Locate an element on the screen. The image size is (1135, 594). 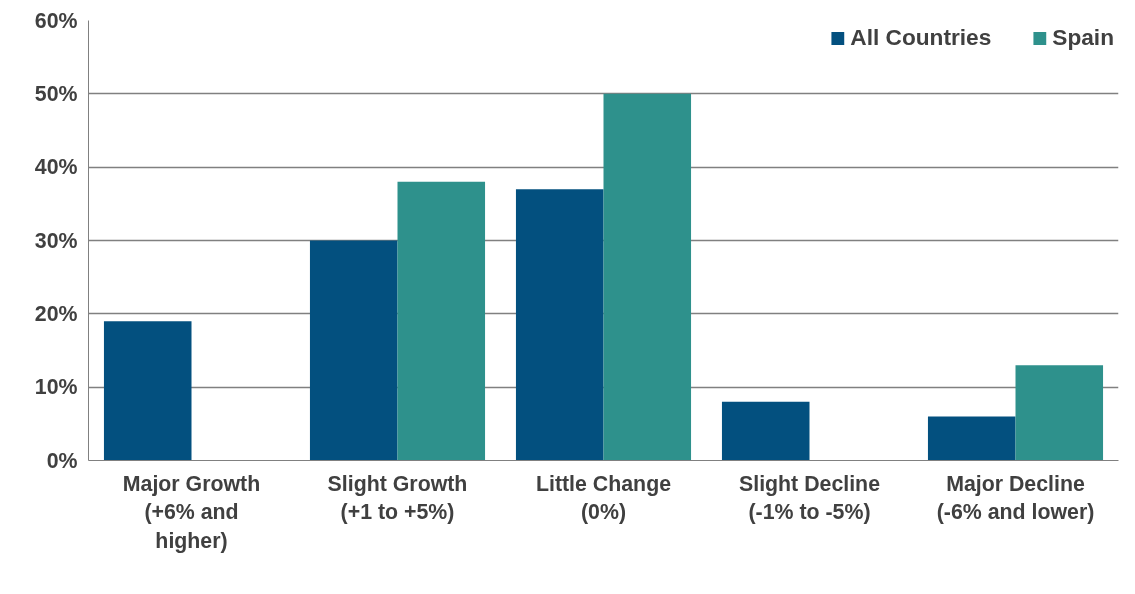
y-tick-label: 30% is located at coordinates (56, 240).